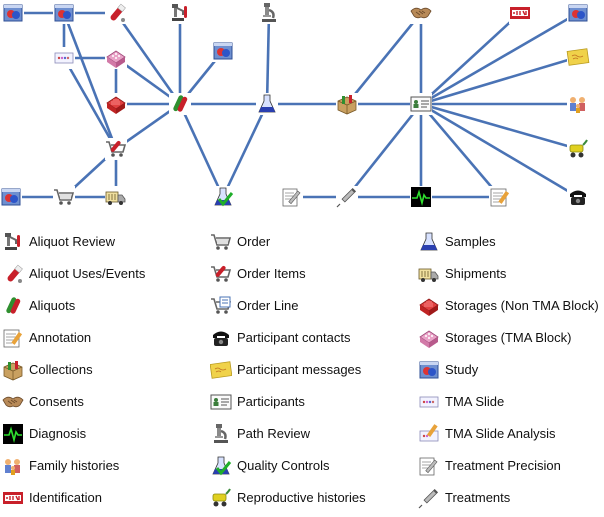 This screenshot has width=604, height=517. What do you see at coordinates (60, 337) in the screenshot?
I see `legend-label: Annotation` at bounding box center [60, 337].